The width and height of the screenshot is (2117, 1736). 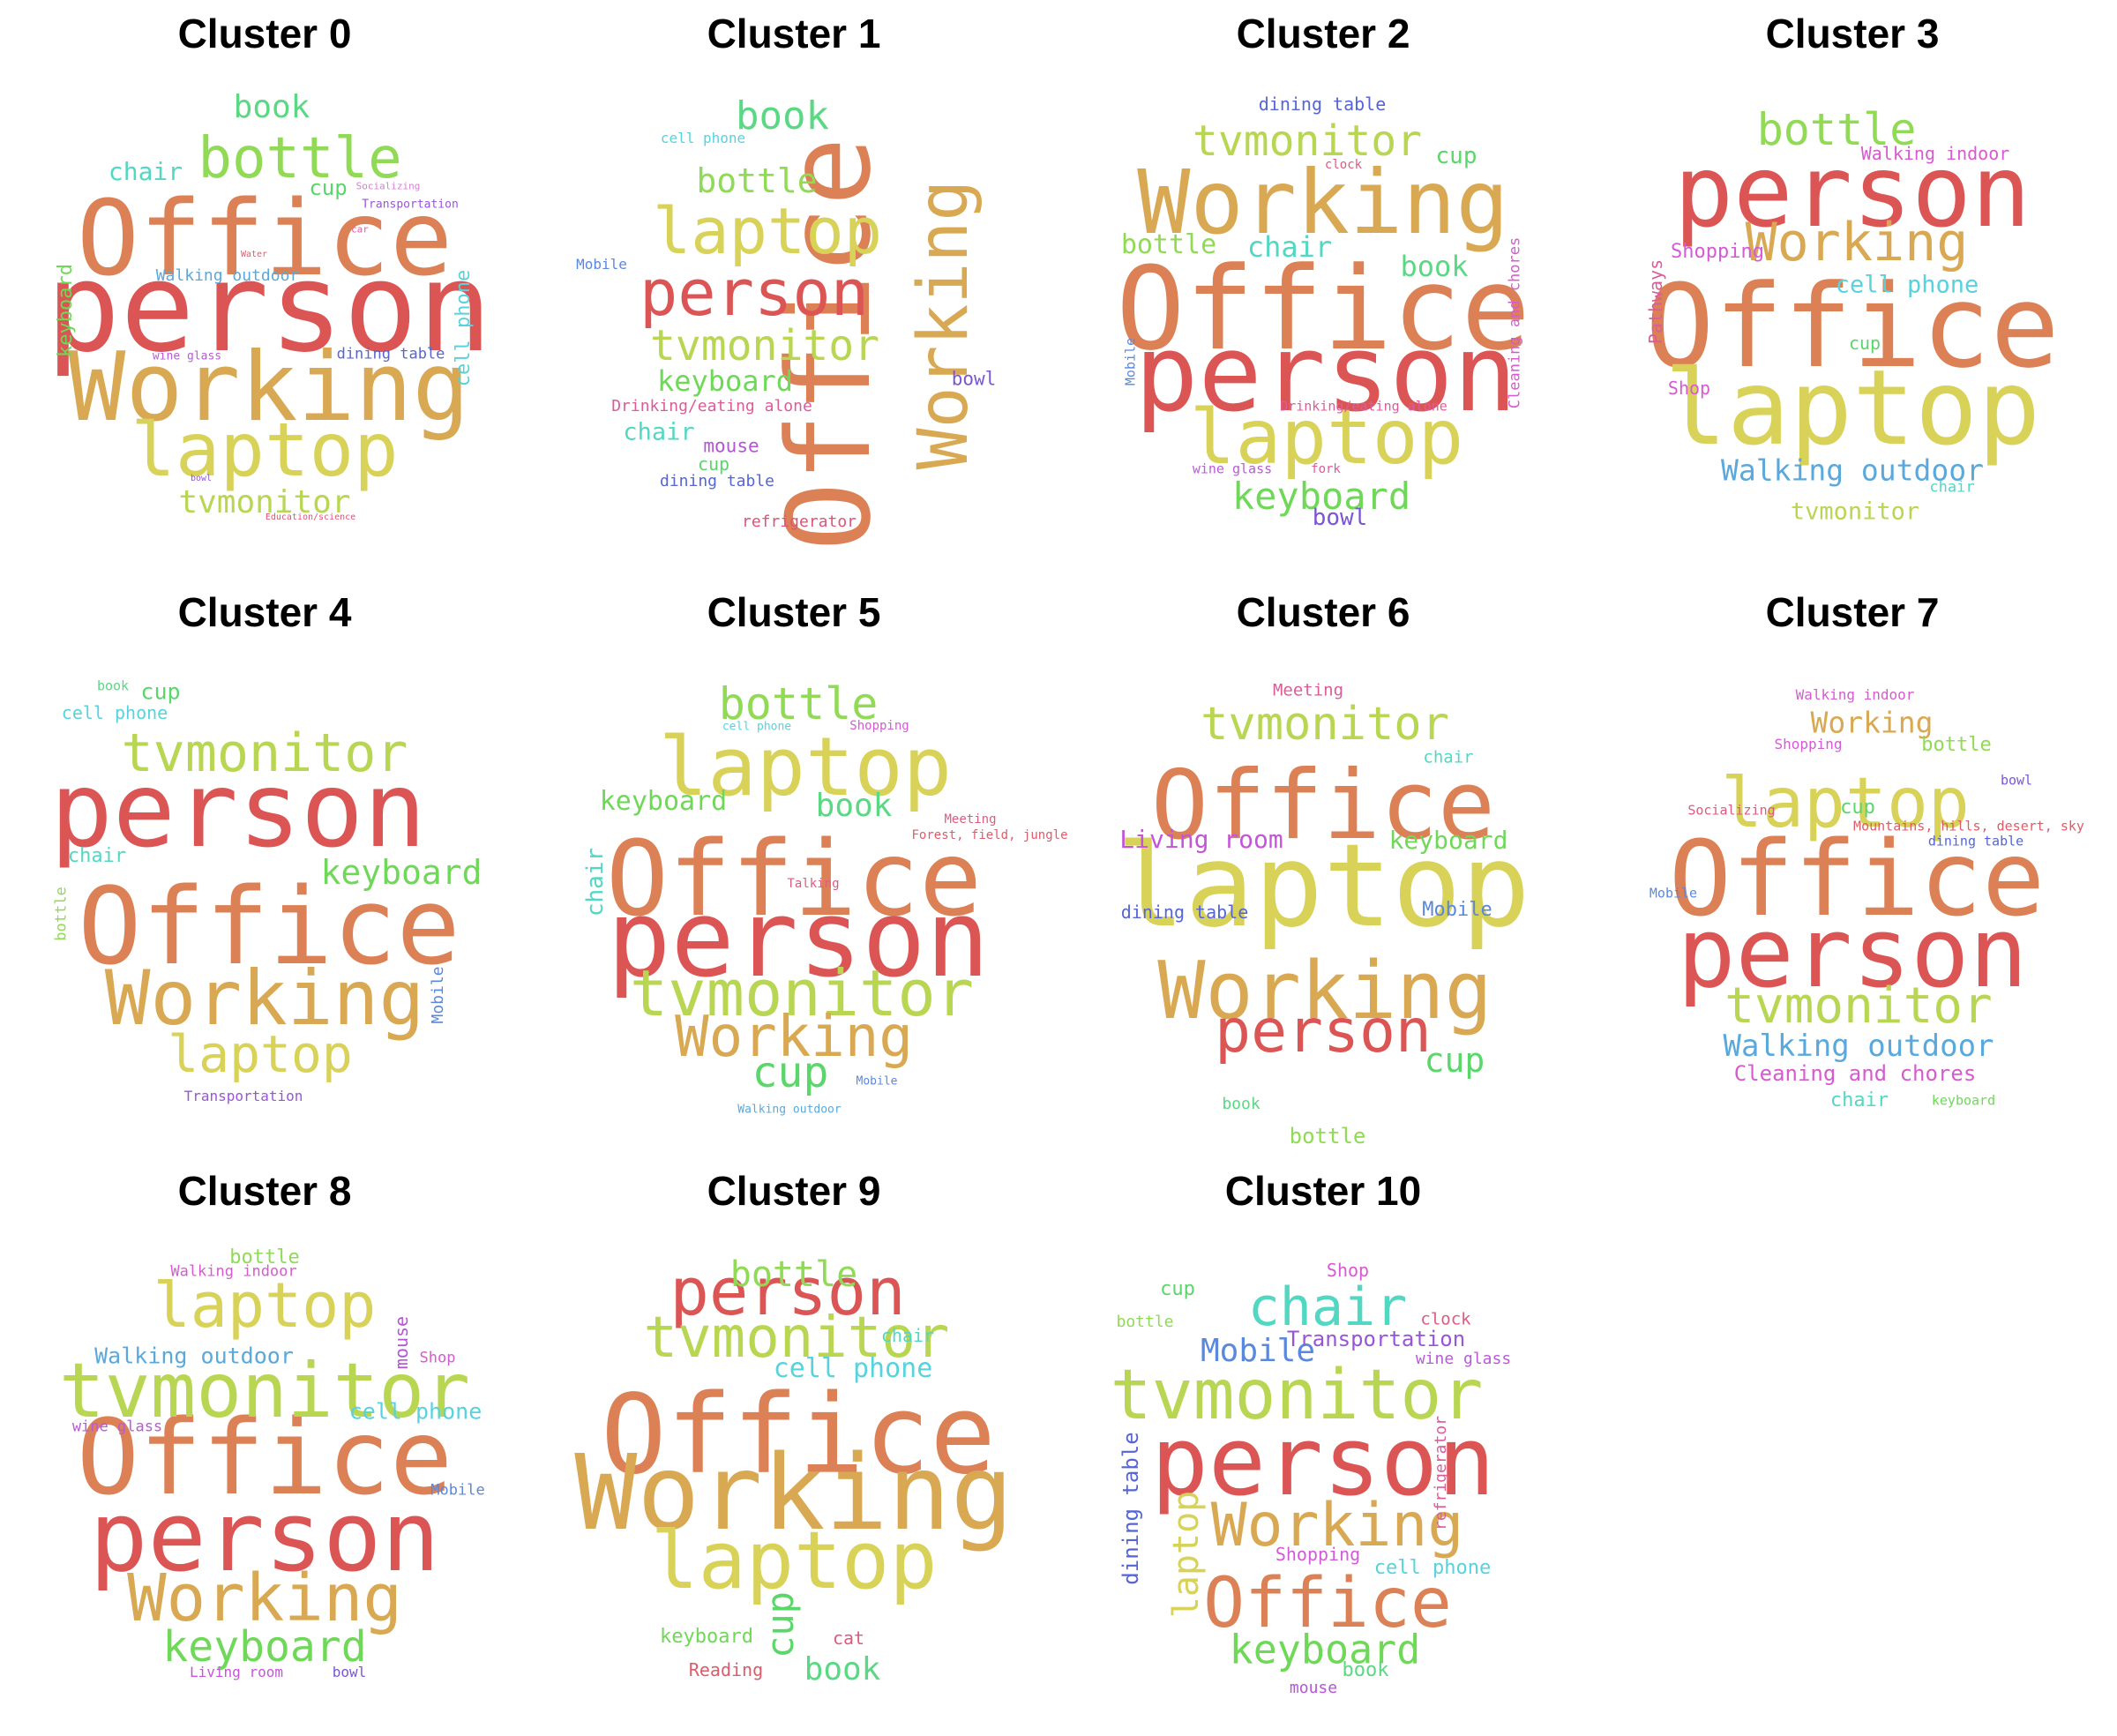 What do you see at coordinates (726, 1669) in the screenshot?
I see `cloud-word-reading: Reading` at bounding box center [726, 1669].